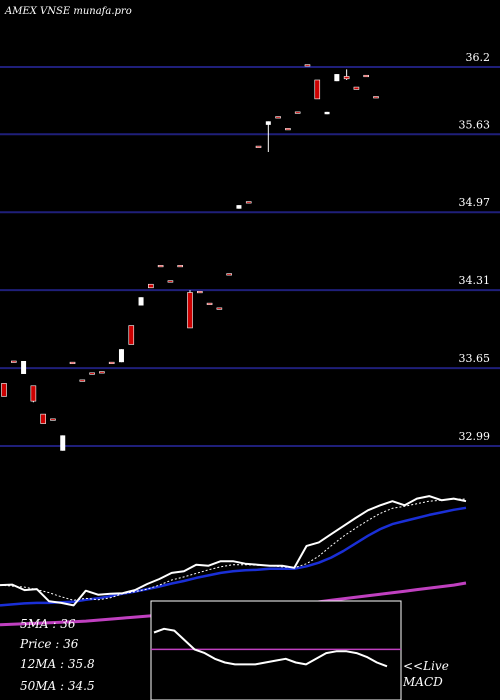 Image resolution: width=500 pixels, height=700 pixels. I want to click on price-level-label: 36.2, so click(478, 57).